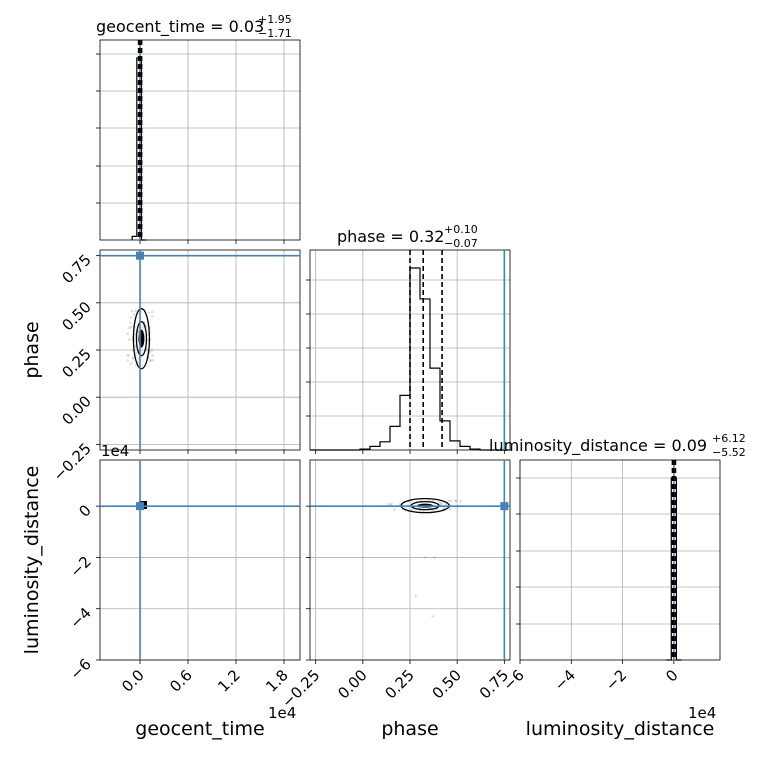 The image size is (760, 764). What do you see at coordinates (72, 461) in the screenshot?
I see `yticklabel-phase-0: −0.25` at bounding box center [72, 461].